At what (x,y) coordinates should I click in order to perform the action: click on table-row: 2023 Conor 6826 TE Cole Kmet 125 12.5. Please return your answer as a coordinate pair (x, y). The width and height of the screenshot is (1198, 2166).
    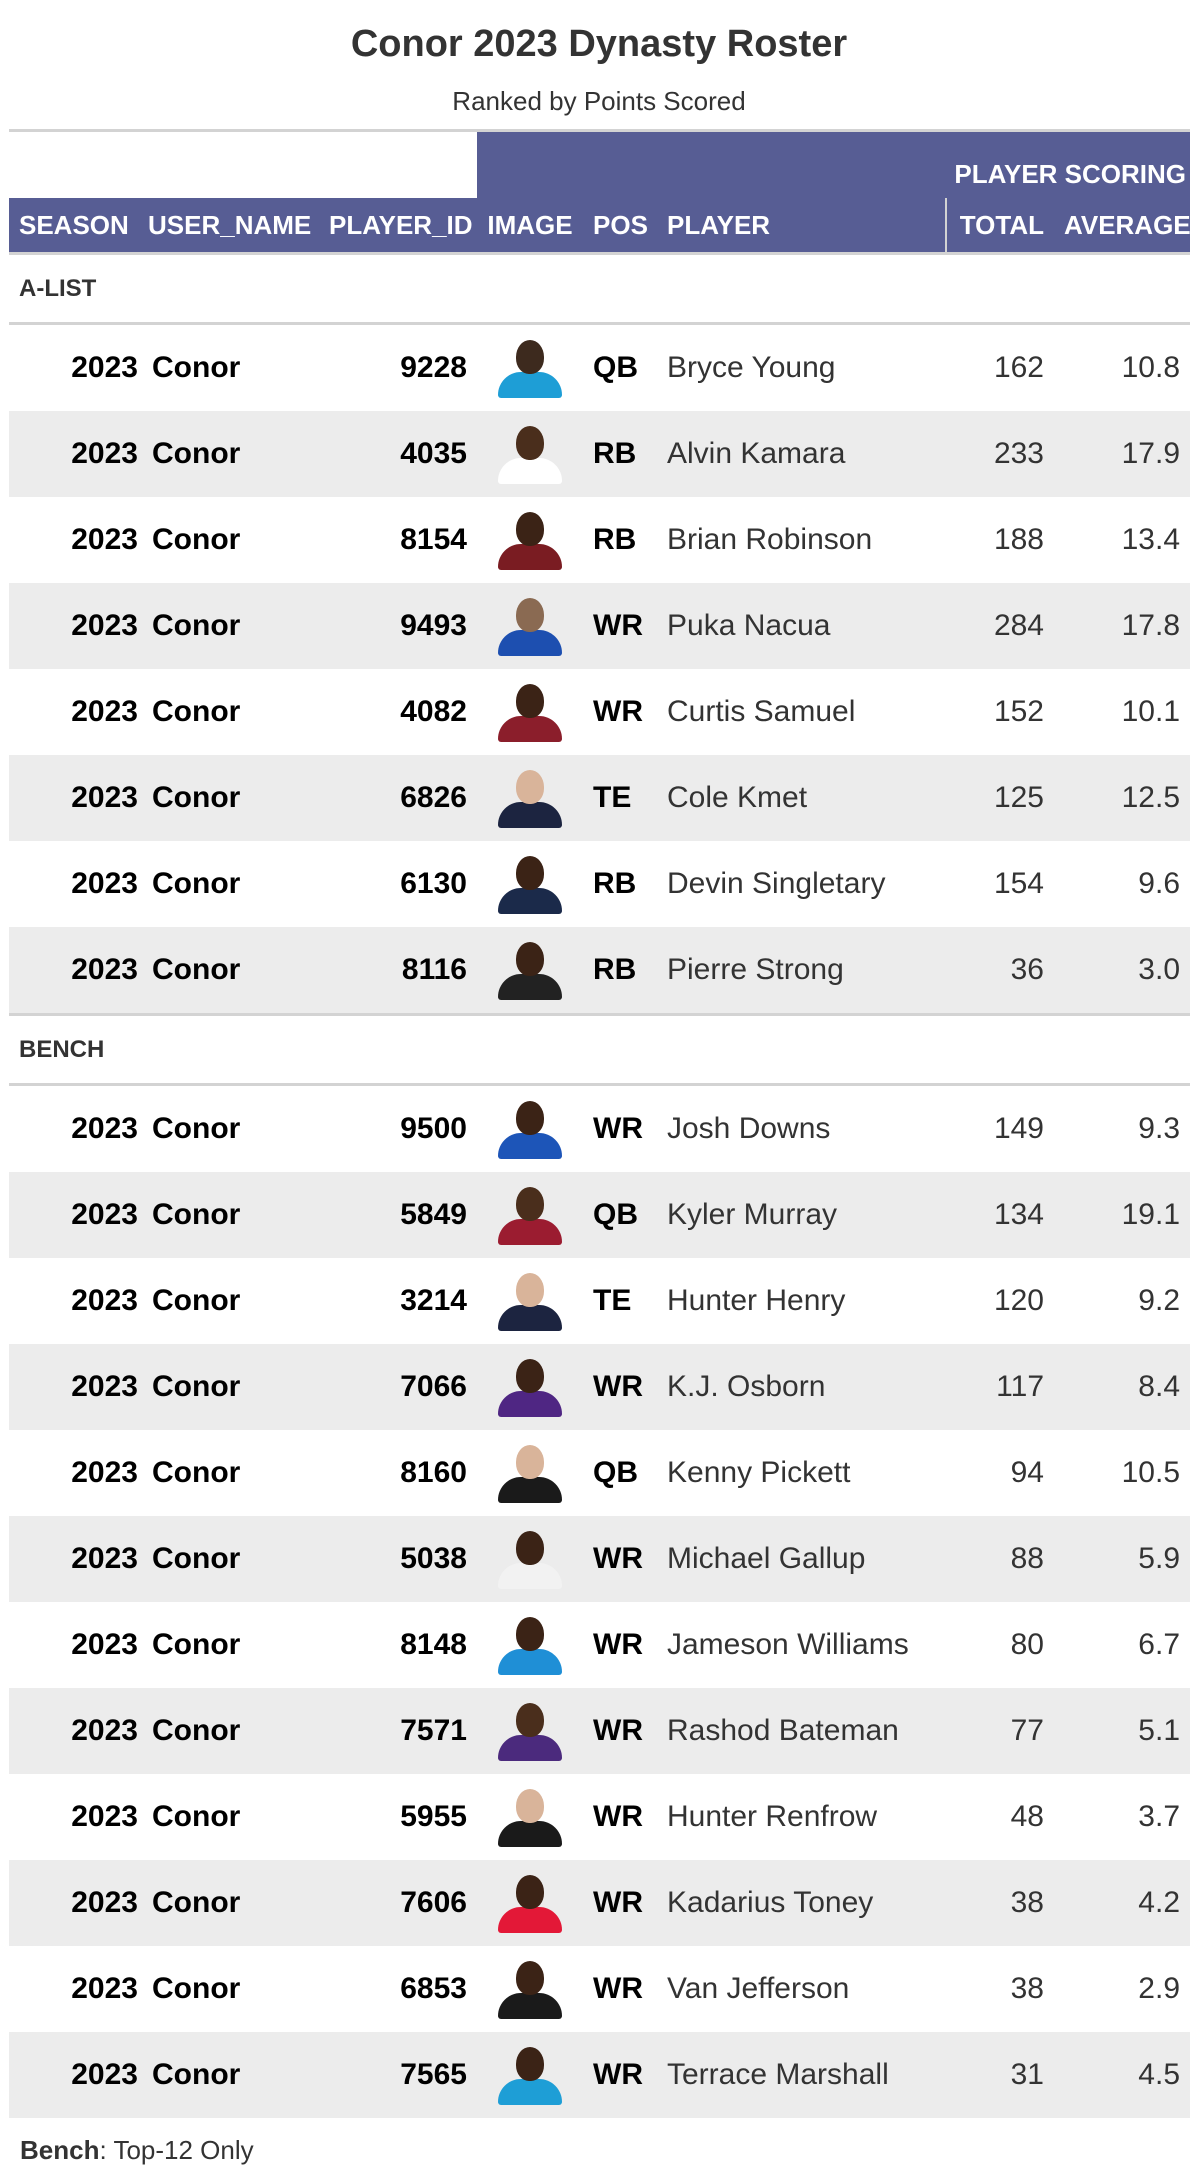
    Looking at the image, I should click on (600, 798).